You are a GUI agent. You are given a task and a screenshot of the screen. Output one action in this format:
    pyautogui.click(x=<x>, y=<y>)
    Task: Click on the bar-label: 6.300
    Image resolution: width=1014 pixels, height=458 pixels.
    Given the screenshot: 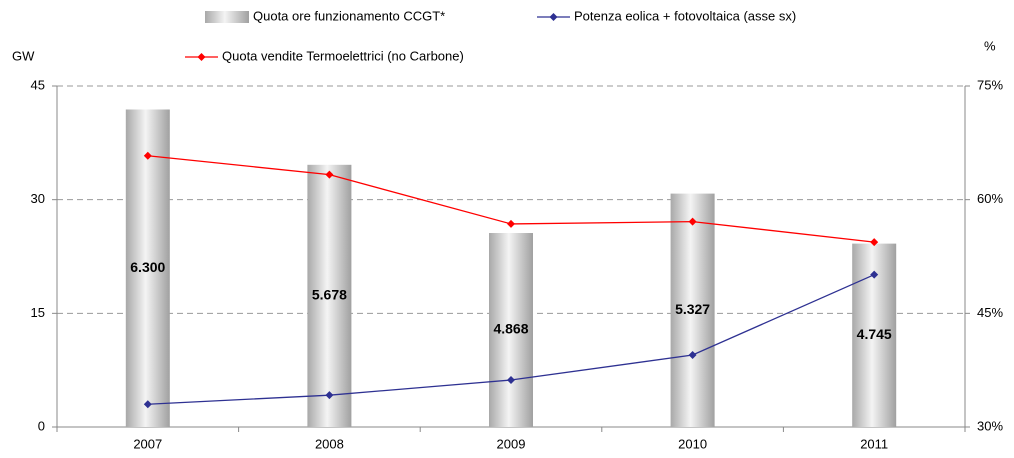 What is the action you would take?
    pyautogui.click(x=147, y=267)
    